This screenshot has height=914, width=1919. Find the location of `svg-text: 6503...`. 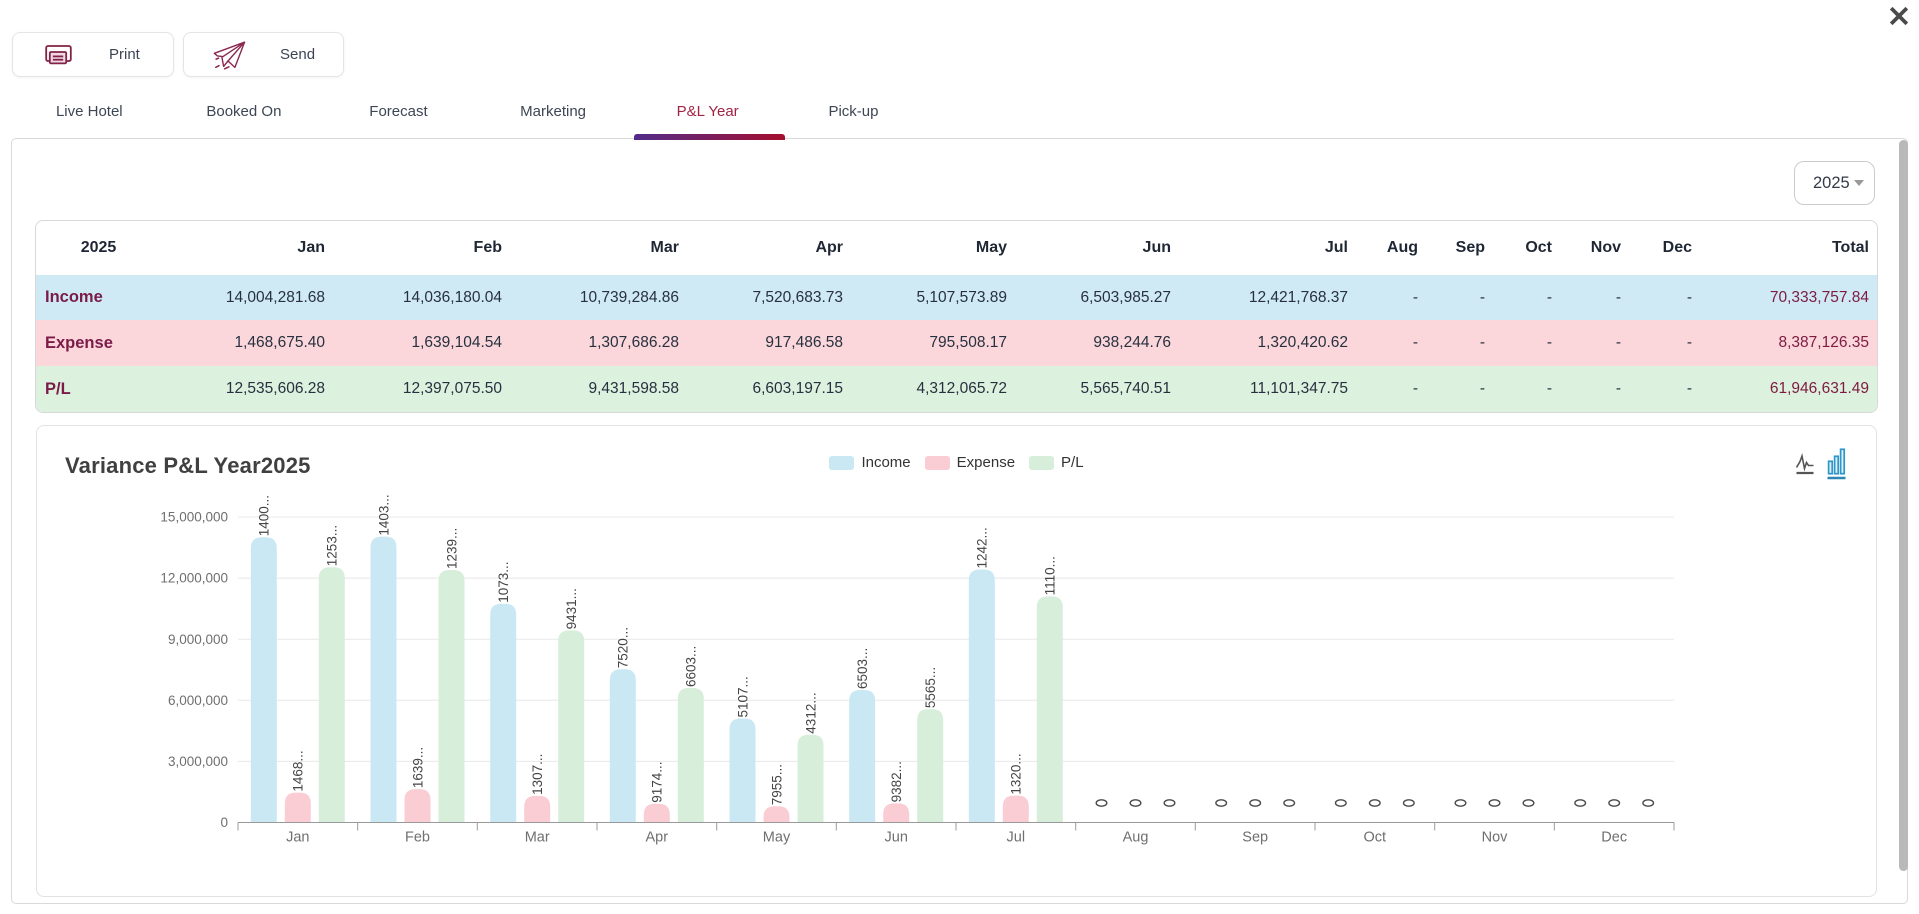

svg-text: 6503... is located at coordinates (862, 668).